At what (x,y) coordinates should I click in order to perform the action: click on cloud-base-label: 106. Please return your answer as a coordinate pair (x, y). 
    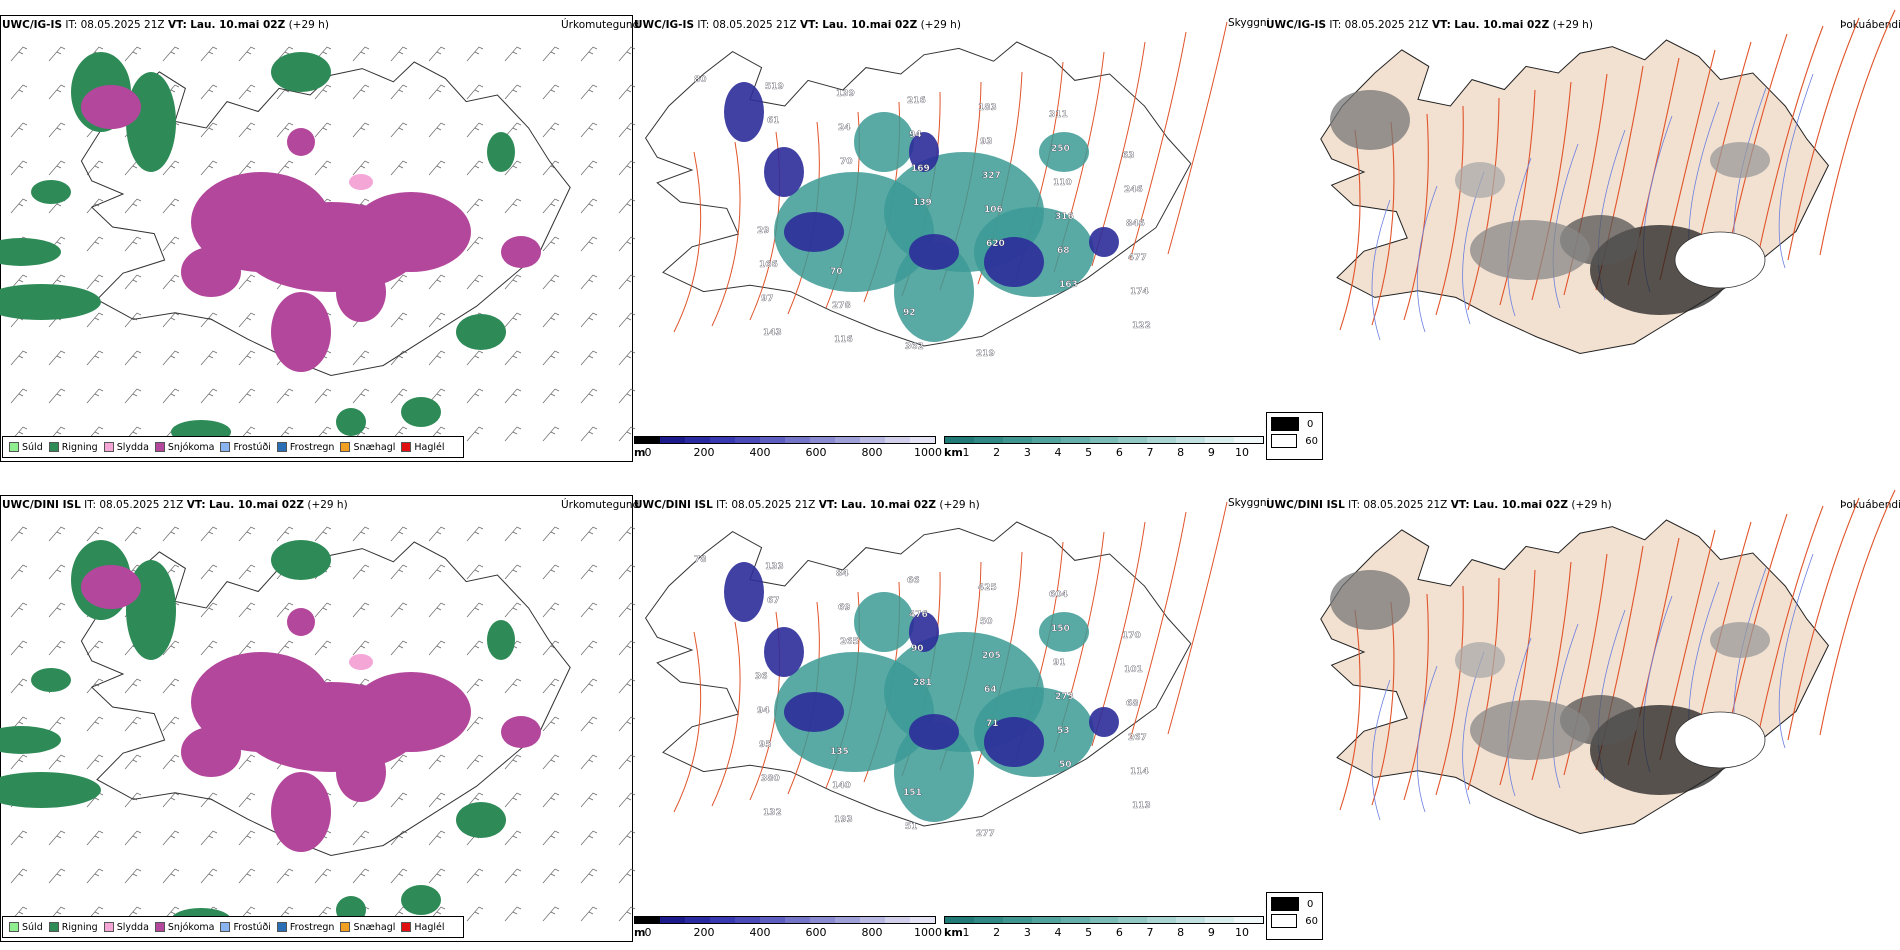
    Looking at the image, I should click on (993, 210).